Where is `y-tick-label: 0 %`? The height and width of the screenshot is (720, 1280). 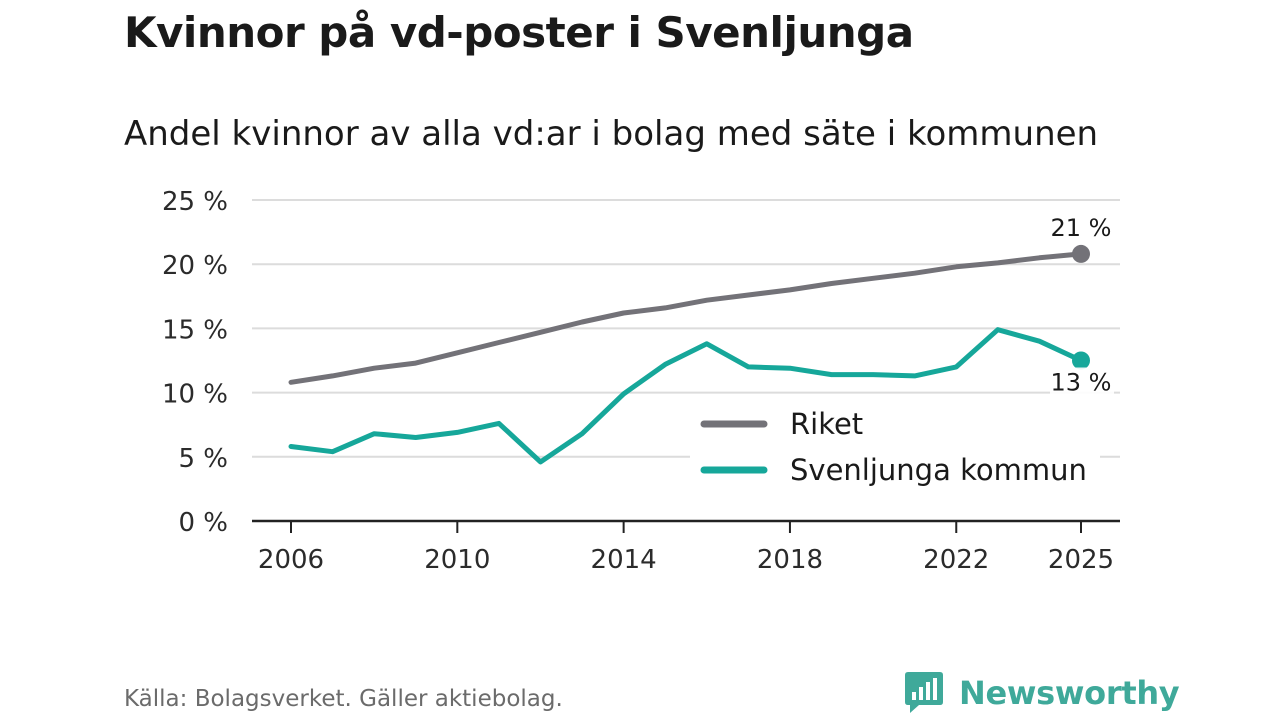 y-tick-label: 0 % is located at coordinates (203, 523).